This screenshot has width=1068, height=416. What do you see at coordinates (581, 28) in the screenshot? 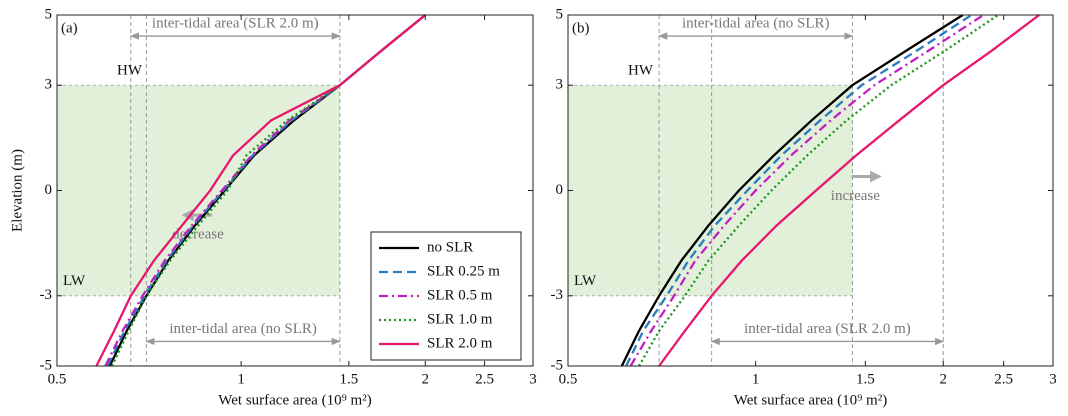
I see `panel-label: (b)` at bounding box center [581, 28].